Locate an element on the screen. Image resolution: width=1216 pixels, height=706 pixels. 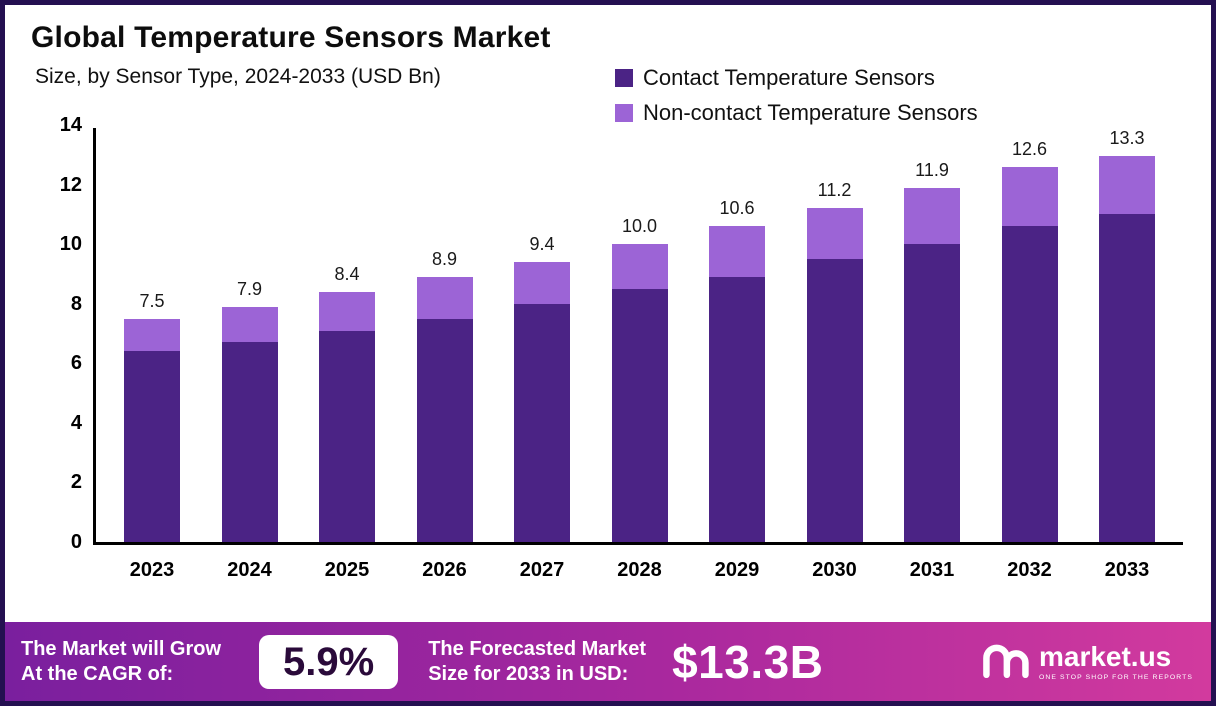
legend-item: Non-contact Temperature Sensors is located at coordinates (796, 113).